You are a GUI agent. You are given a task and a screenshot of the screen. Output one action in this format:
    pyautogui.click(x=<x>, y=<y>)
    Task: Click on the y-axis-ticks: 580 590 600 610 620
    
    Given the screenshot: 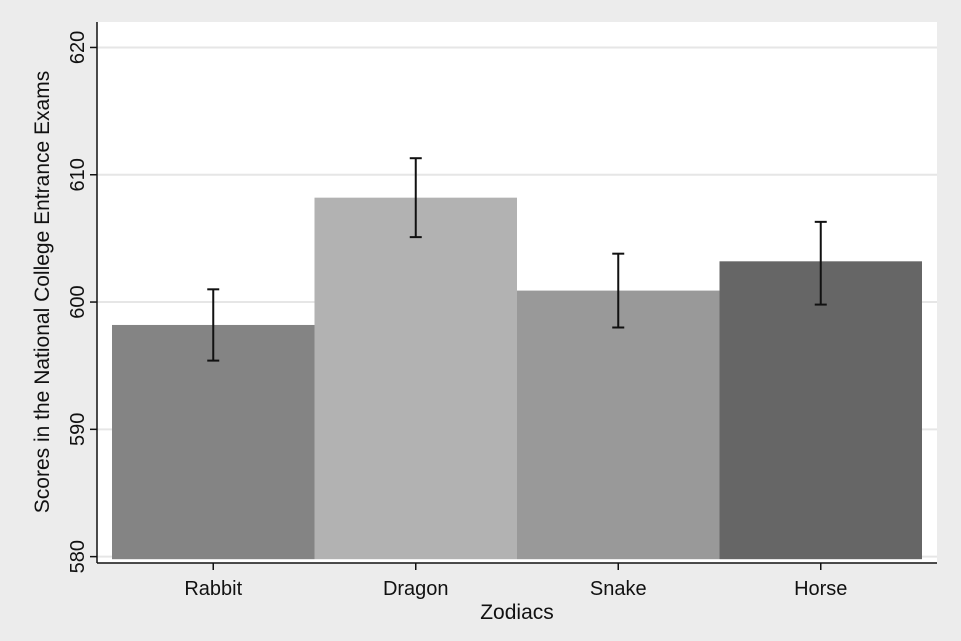 What is the action you would take?
    pyautogui.click(x=82, y=302)
    